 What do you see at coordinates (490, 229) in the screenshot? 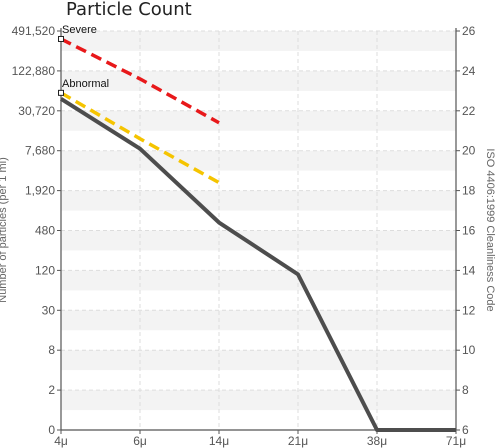
I see `y-right-axis-label: ISO 4406:1999 Cleanliness Code` at bounding box center [490, 229].